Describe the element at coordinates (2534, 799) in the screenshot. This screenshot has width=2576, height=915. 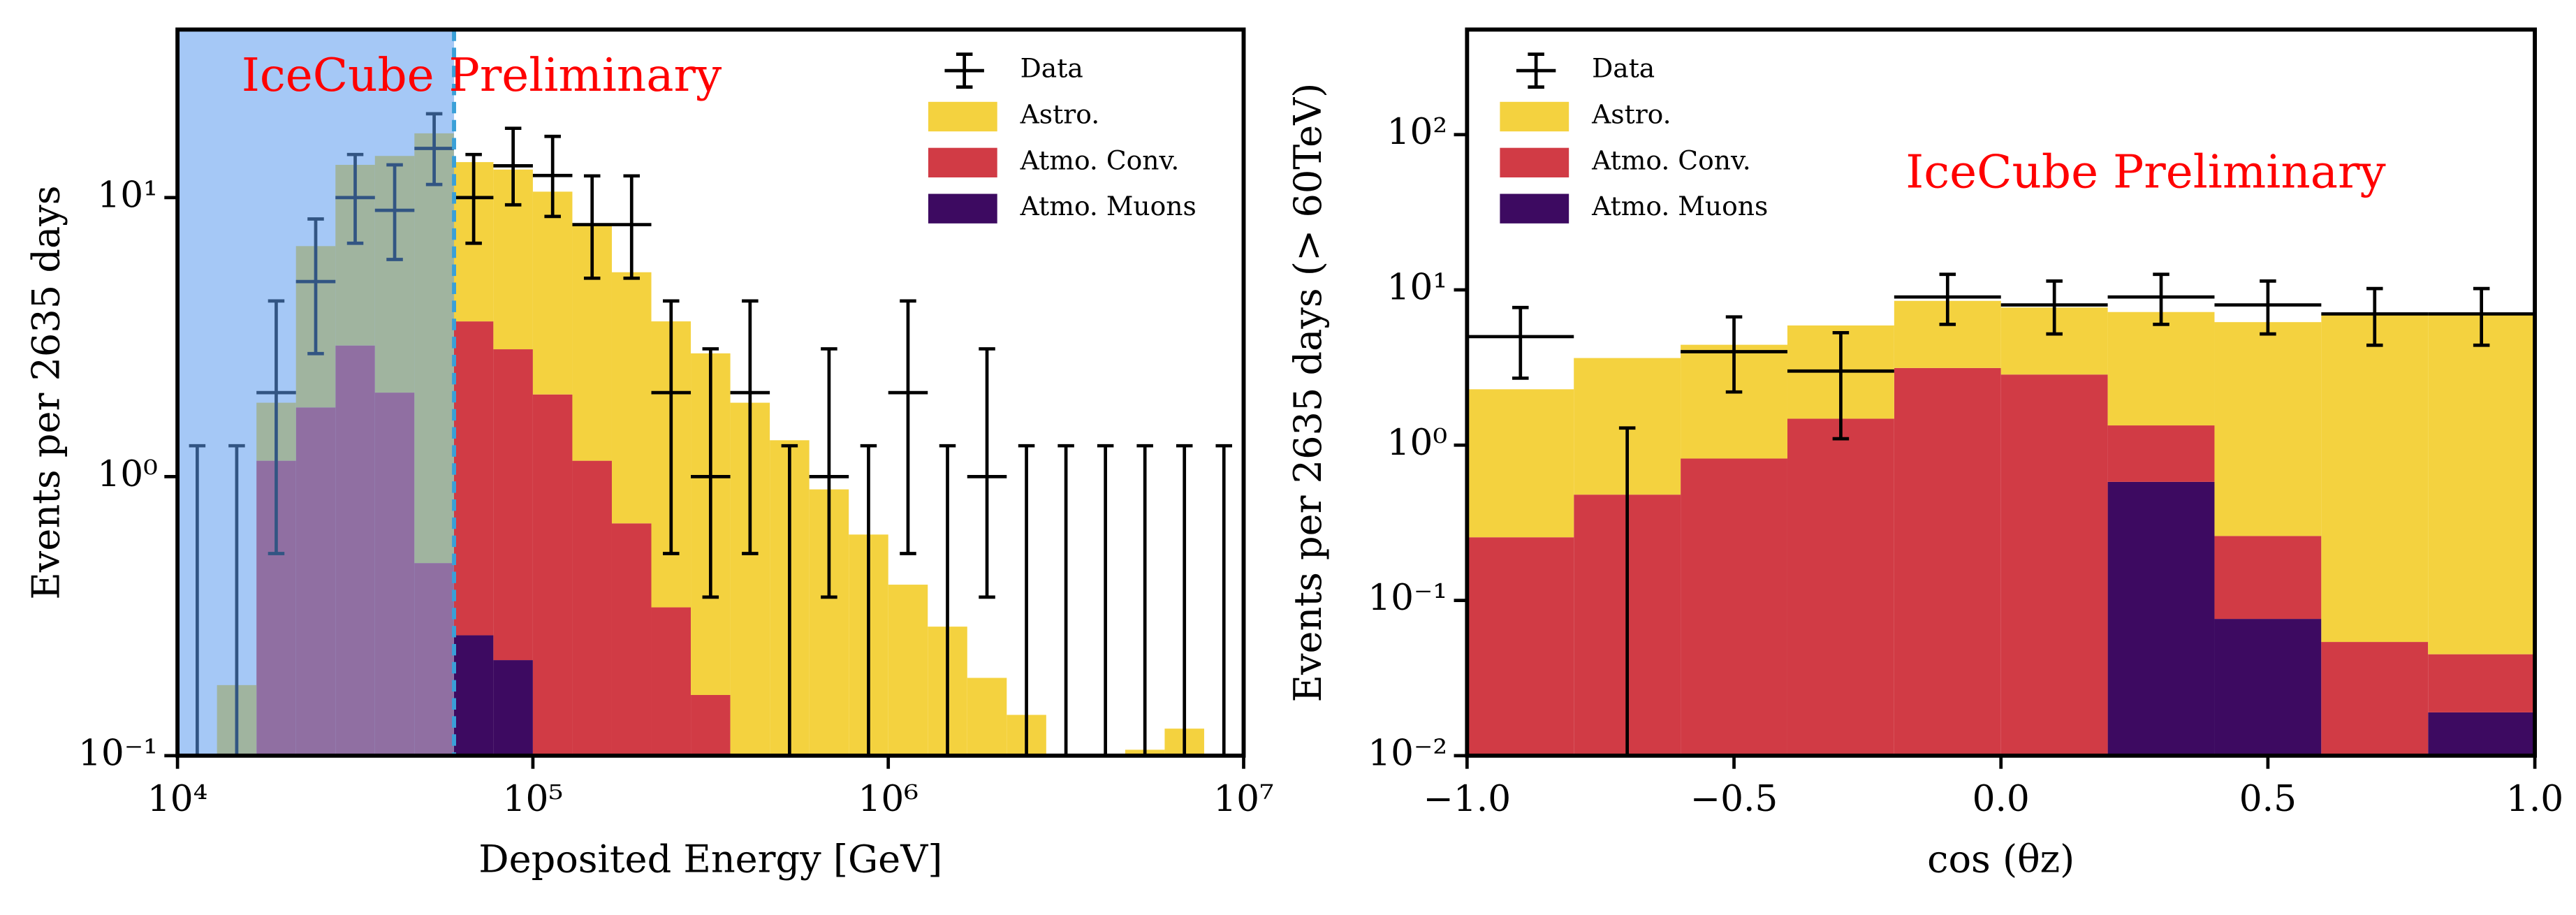
I see `x-tick-label: 1.0` at that location.